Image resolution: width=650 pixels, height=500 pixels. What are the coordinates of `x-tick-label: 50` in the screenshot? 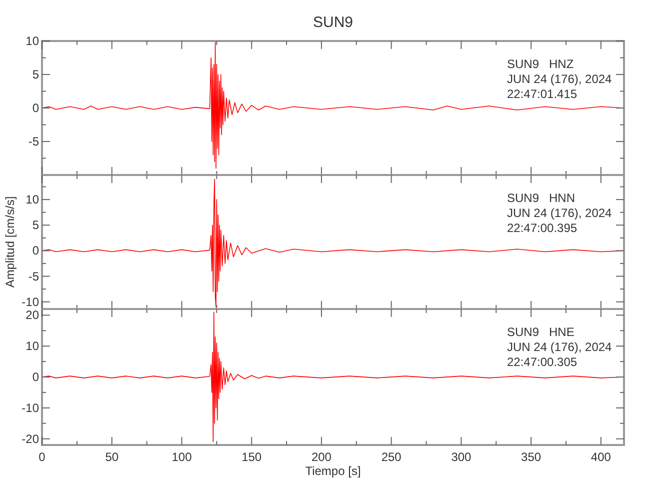 It's located at (112, 457).